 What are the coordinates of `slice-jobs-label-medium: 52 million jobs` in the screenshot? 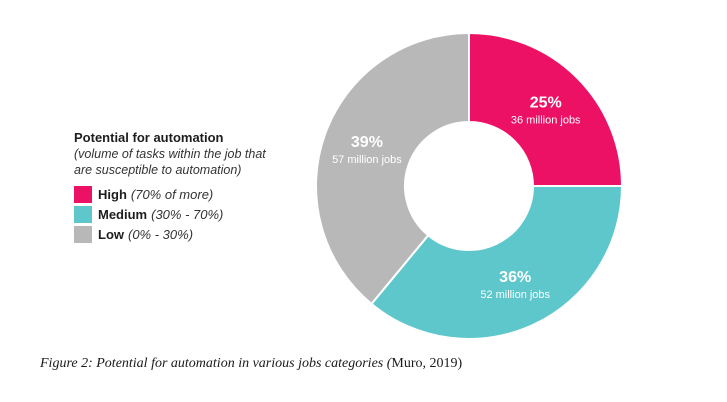 It's located at (515, 295).